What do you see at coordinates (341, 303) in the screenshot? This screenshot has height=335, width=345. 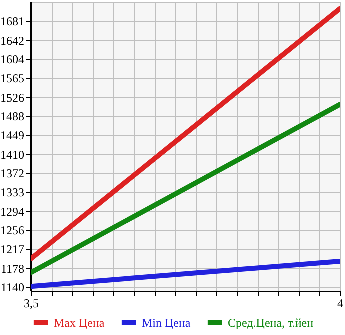 I see `x-tick-label: 4` at bounding box center [341, 303].